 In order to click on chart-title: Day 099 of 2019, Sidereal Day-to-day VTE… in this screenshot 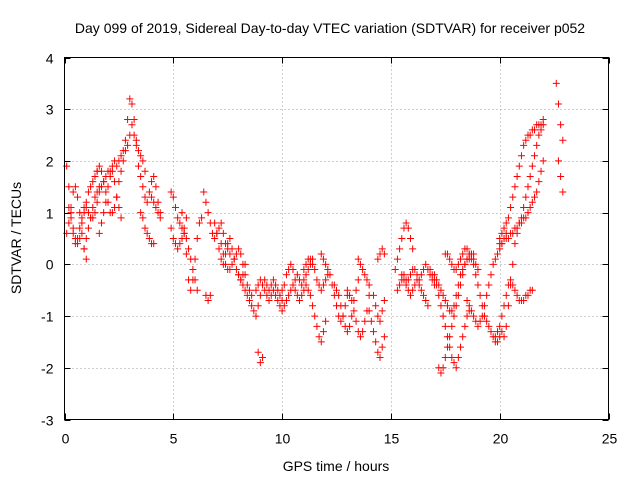, I will do `click(330, 28)`.